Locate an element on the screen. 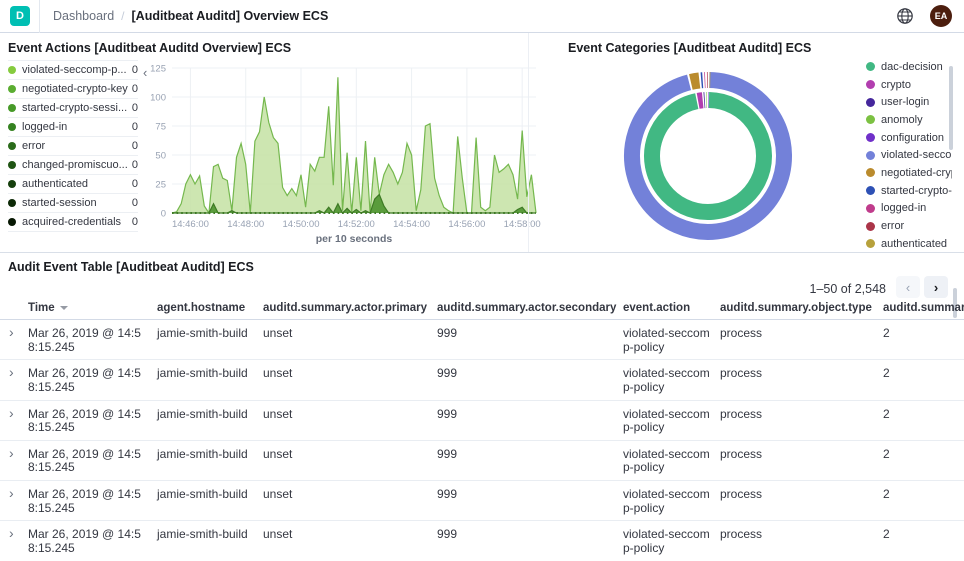 The height and width of the screenshot is (561, 964). column-header-event-action: event.action is located at coordinates (671, 308).